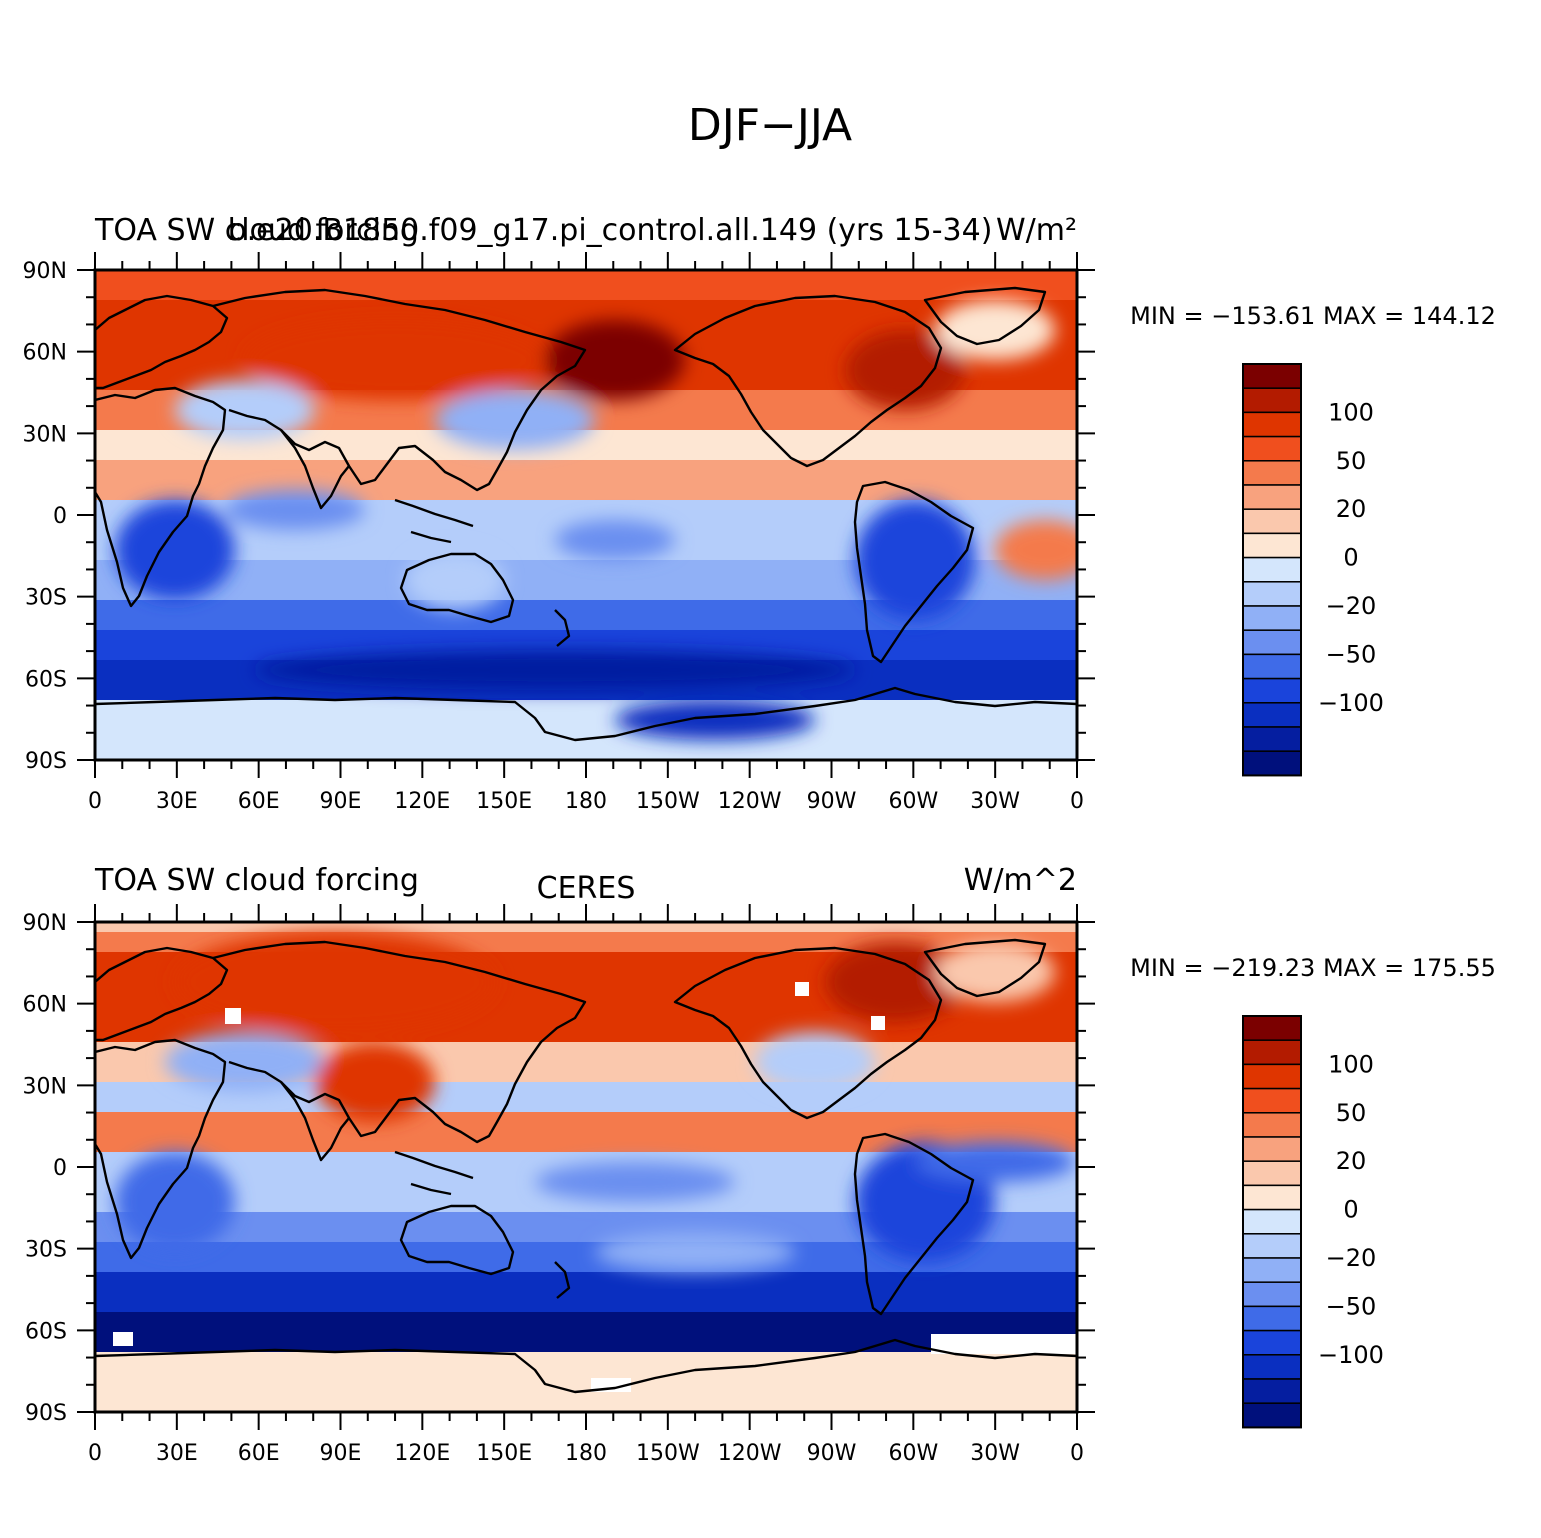  What do you see at coordinates (1036, 230) in the screenshot?
I see `panel-units: W/m²` at bounding box center [1036, 230].